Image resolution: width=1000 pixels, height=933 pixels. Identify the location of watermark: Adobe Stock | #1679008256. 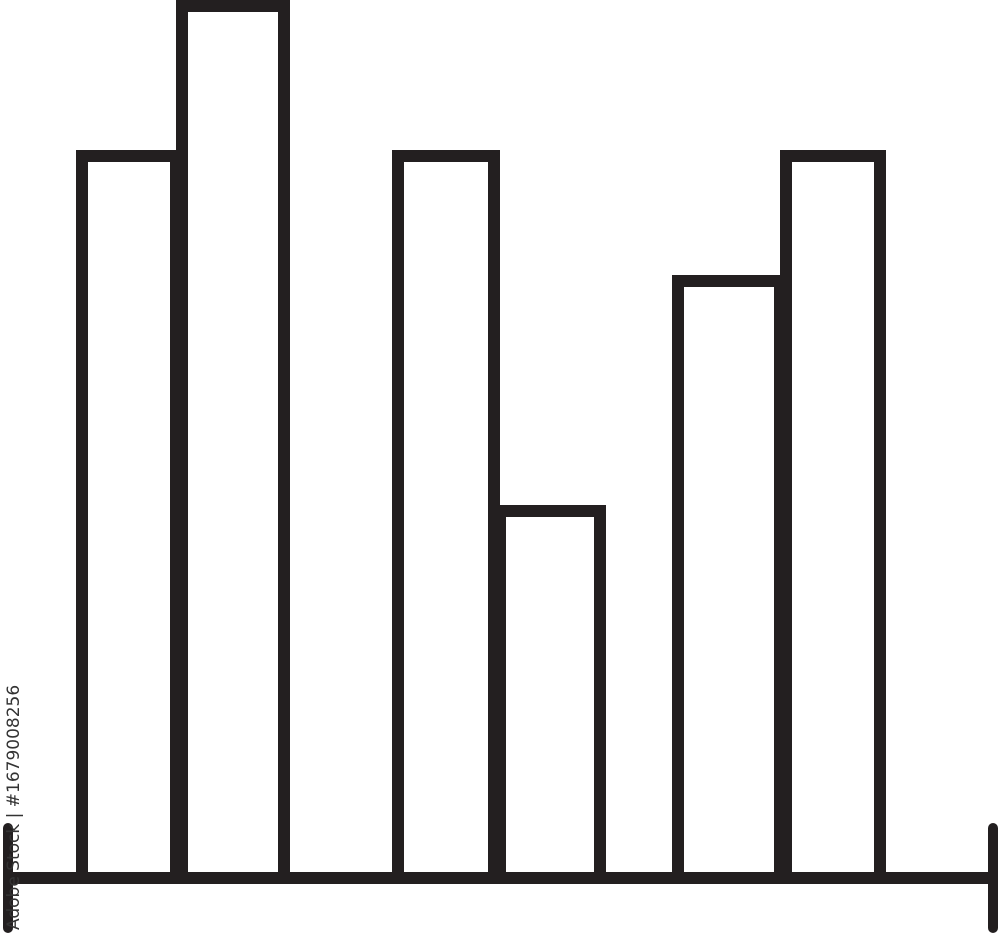
(14, 807).